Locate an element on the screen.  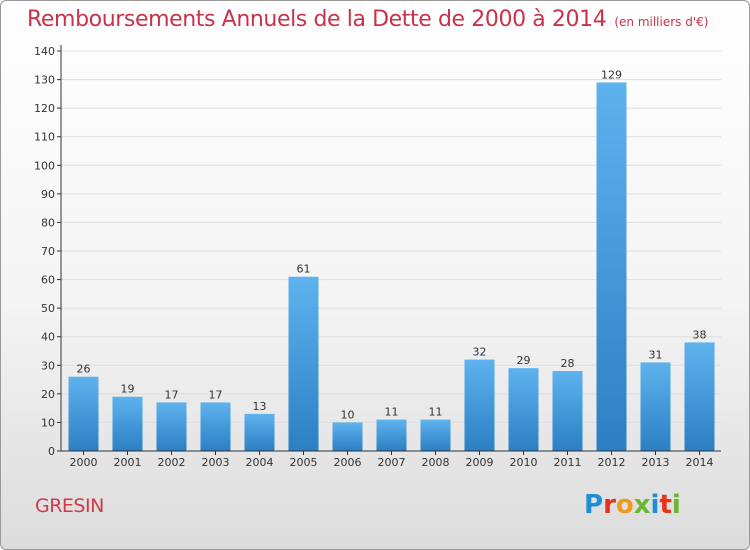
y-tick-label: 10 is located at coordinates (48, 422).